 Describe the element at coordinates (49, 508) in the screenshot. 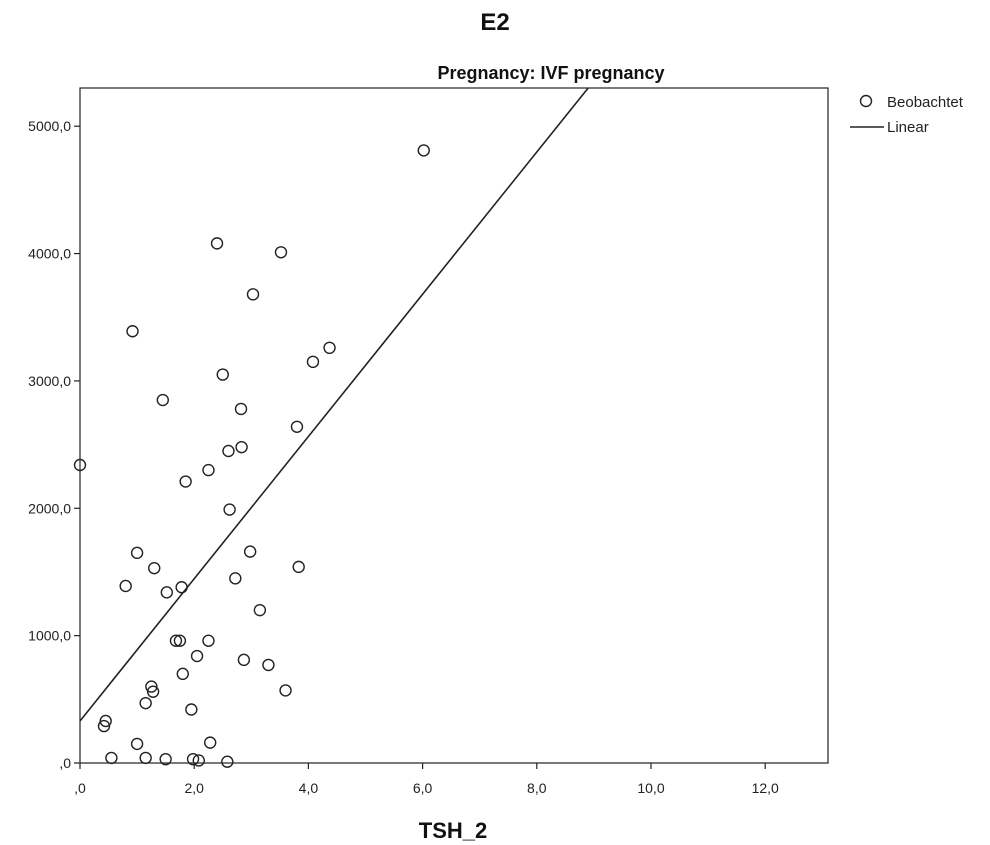

I see `y-tick-label: 2000,0` at that location.